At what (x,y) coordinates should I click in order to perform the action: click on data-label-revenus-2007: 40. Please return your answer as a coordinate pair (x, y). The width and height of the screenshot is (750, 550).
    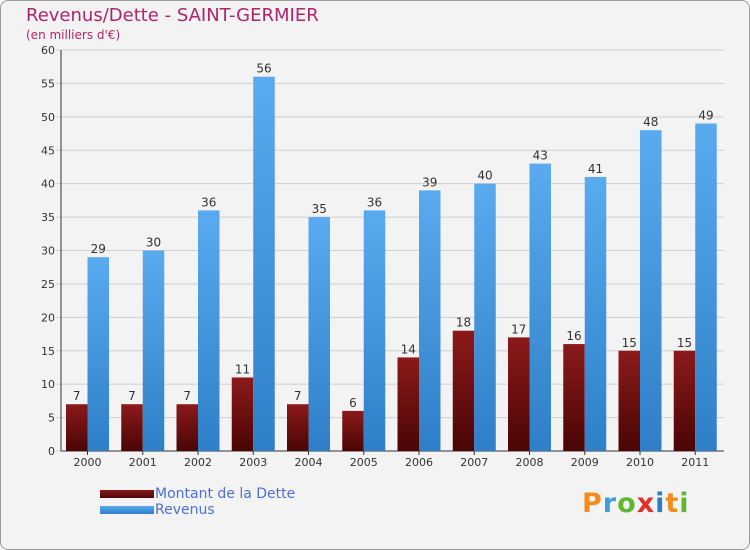
    Looking at the image, I should click on (484, 176).